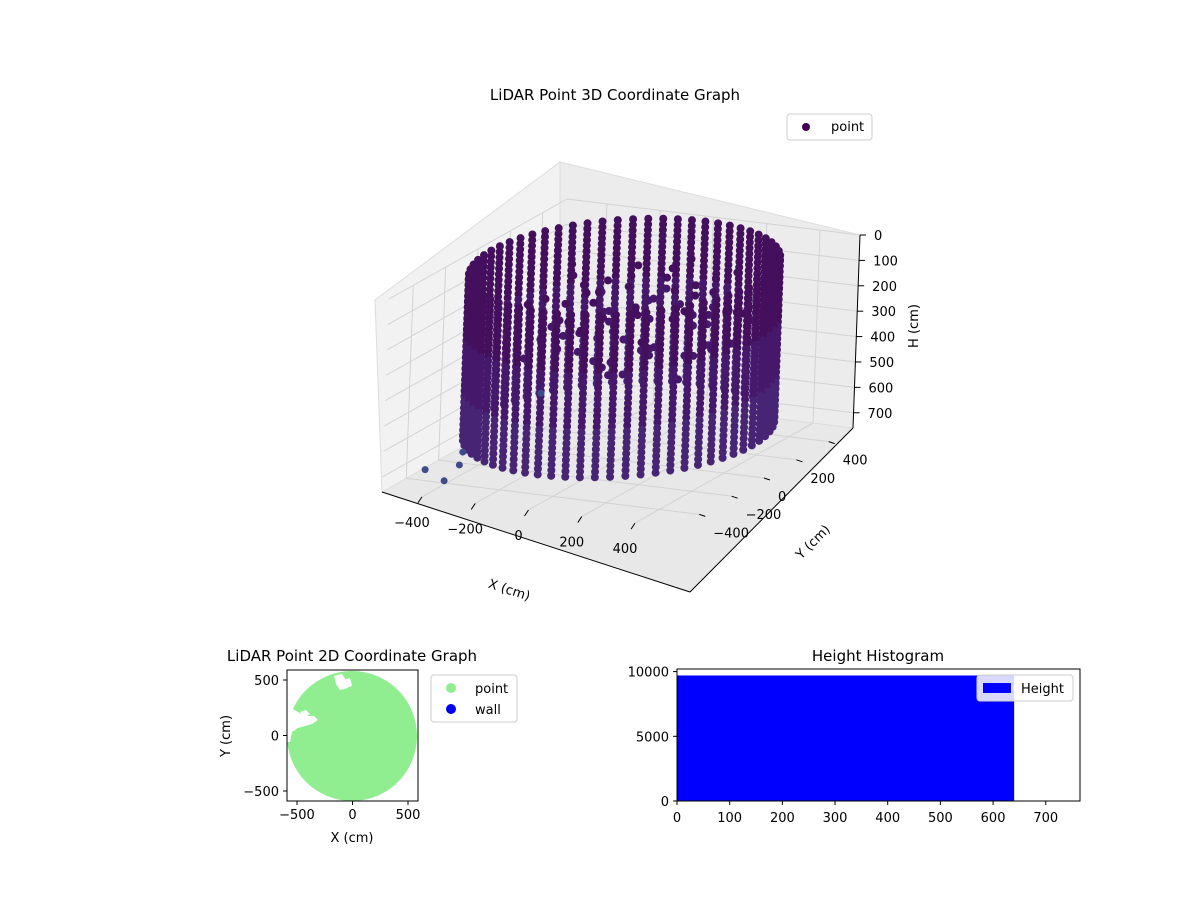  I want to click on x-axis-label-2d: X (cm), so click(352, 838).